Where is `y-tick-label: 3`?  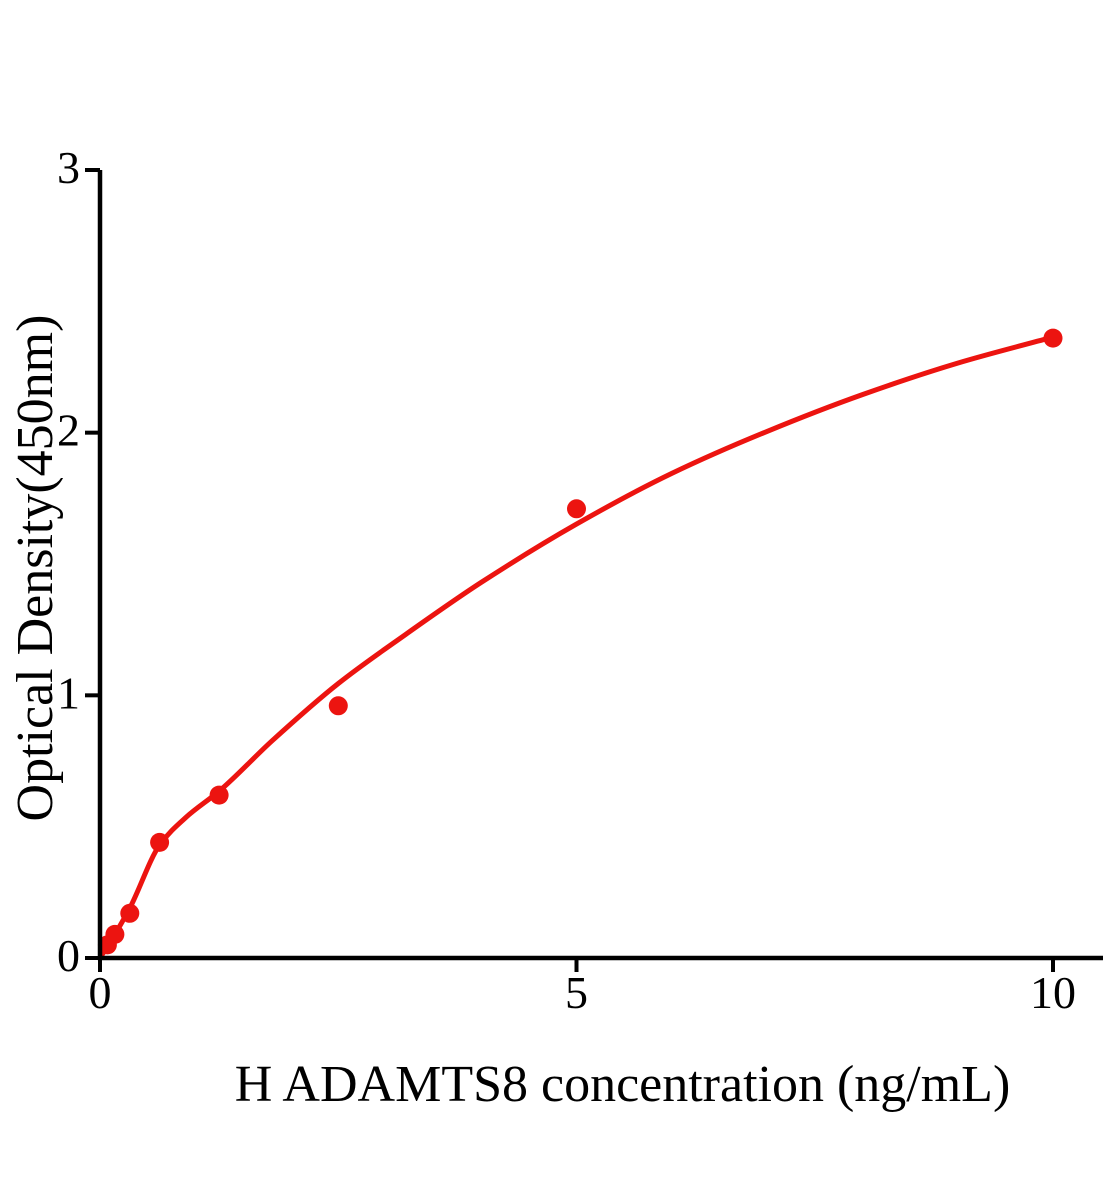
y-tick-label: 3 is located at coordinates (68, 167).